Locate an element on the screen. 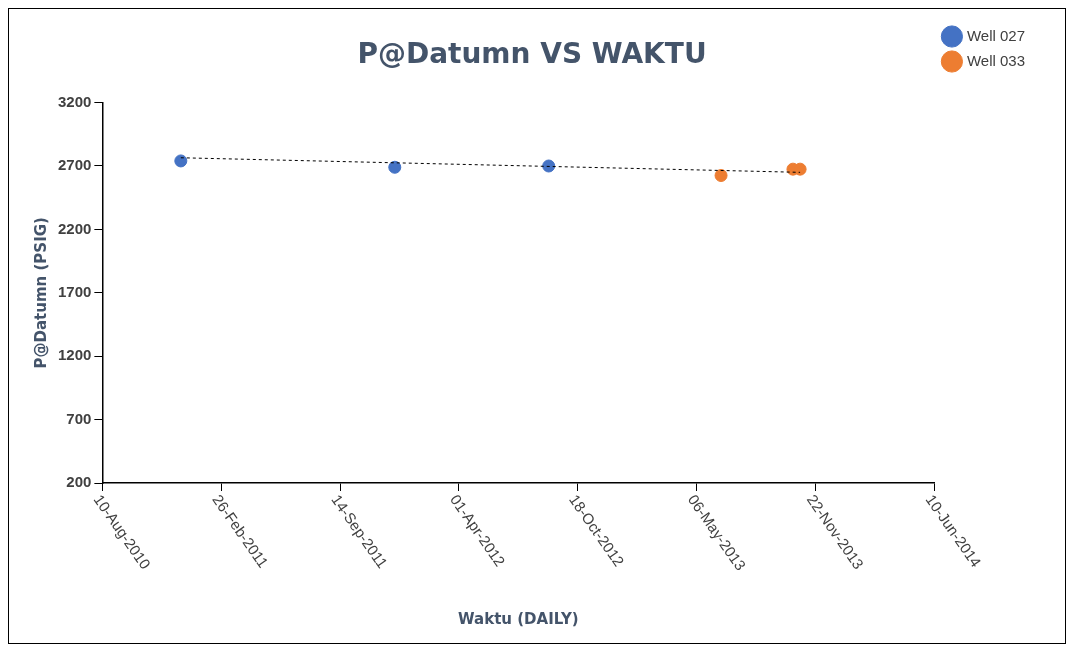  legend-label: Well 033 is located at coordinates (996, 60).